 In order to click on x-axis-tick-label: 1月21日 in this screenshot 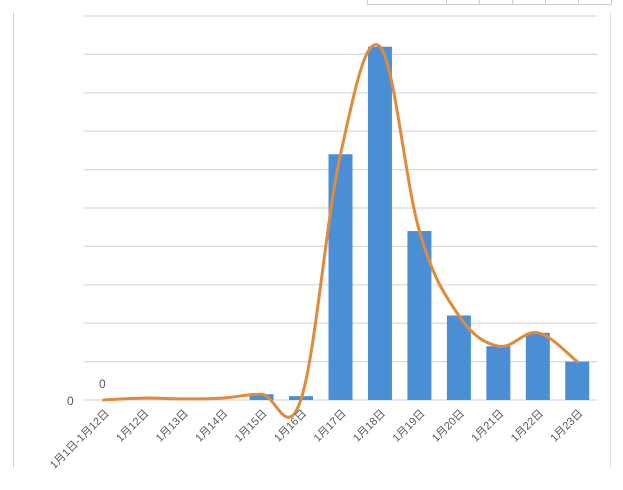, I will do `click(487, 426)`.